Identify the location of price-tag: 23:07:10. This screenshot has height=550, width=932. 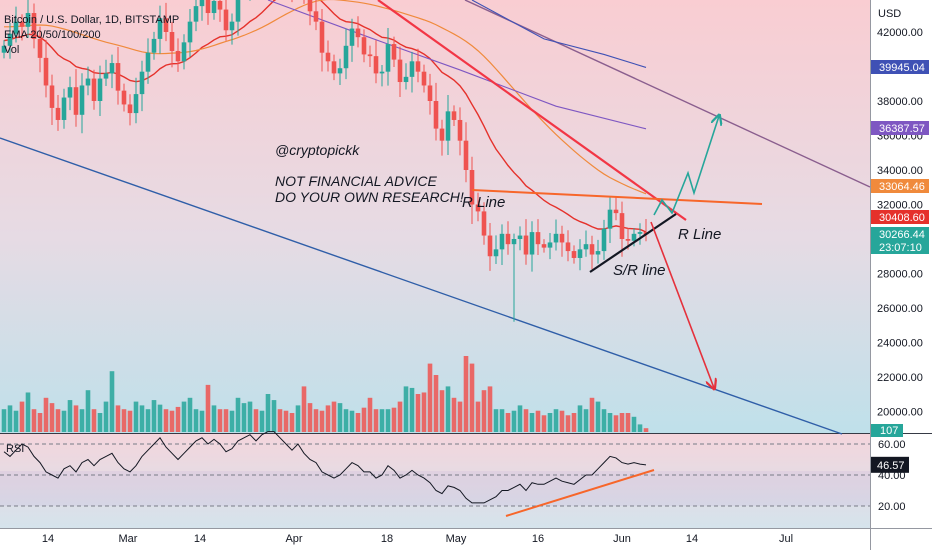
(900, 247).